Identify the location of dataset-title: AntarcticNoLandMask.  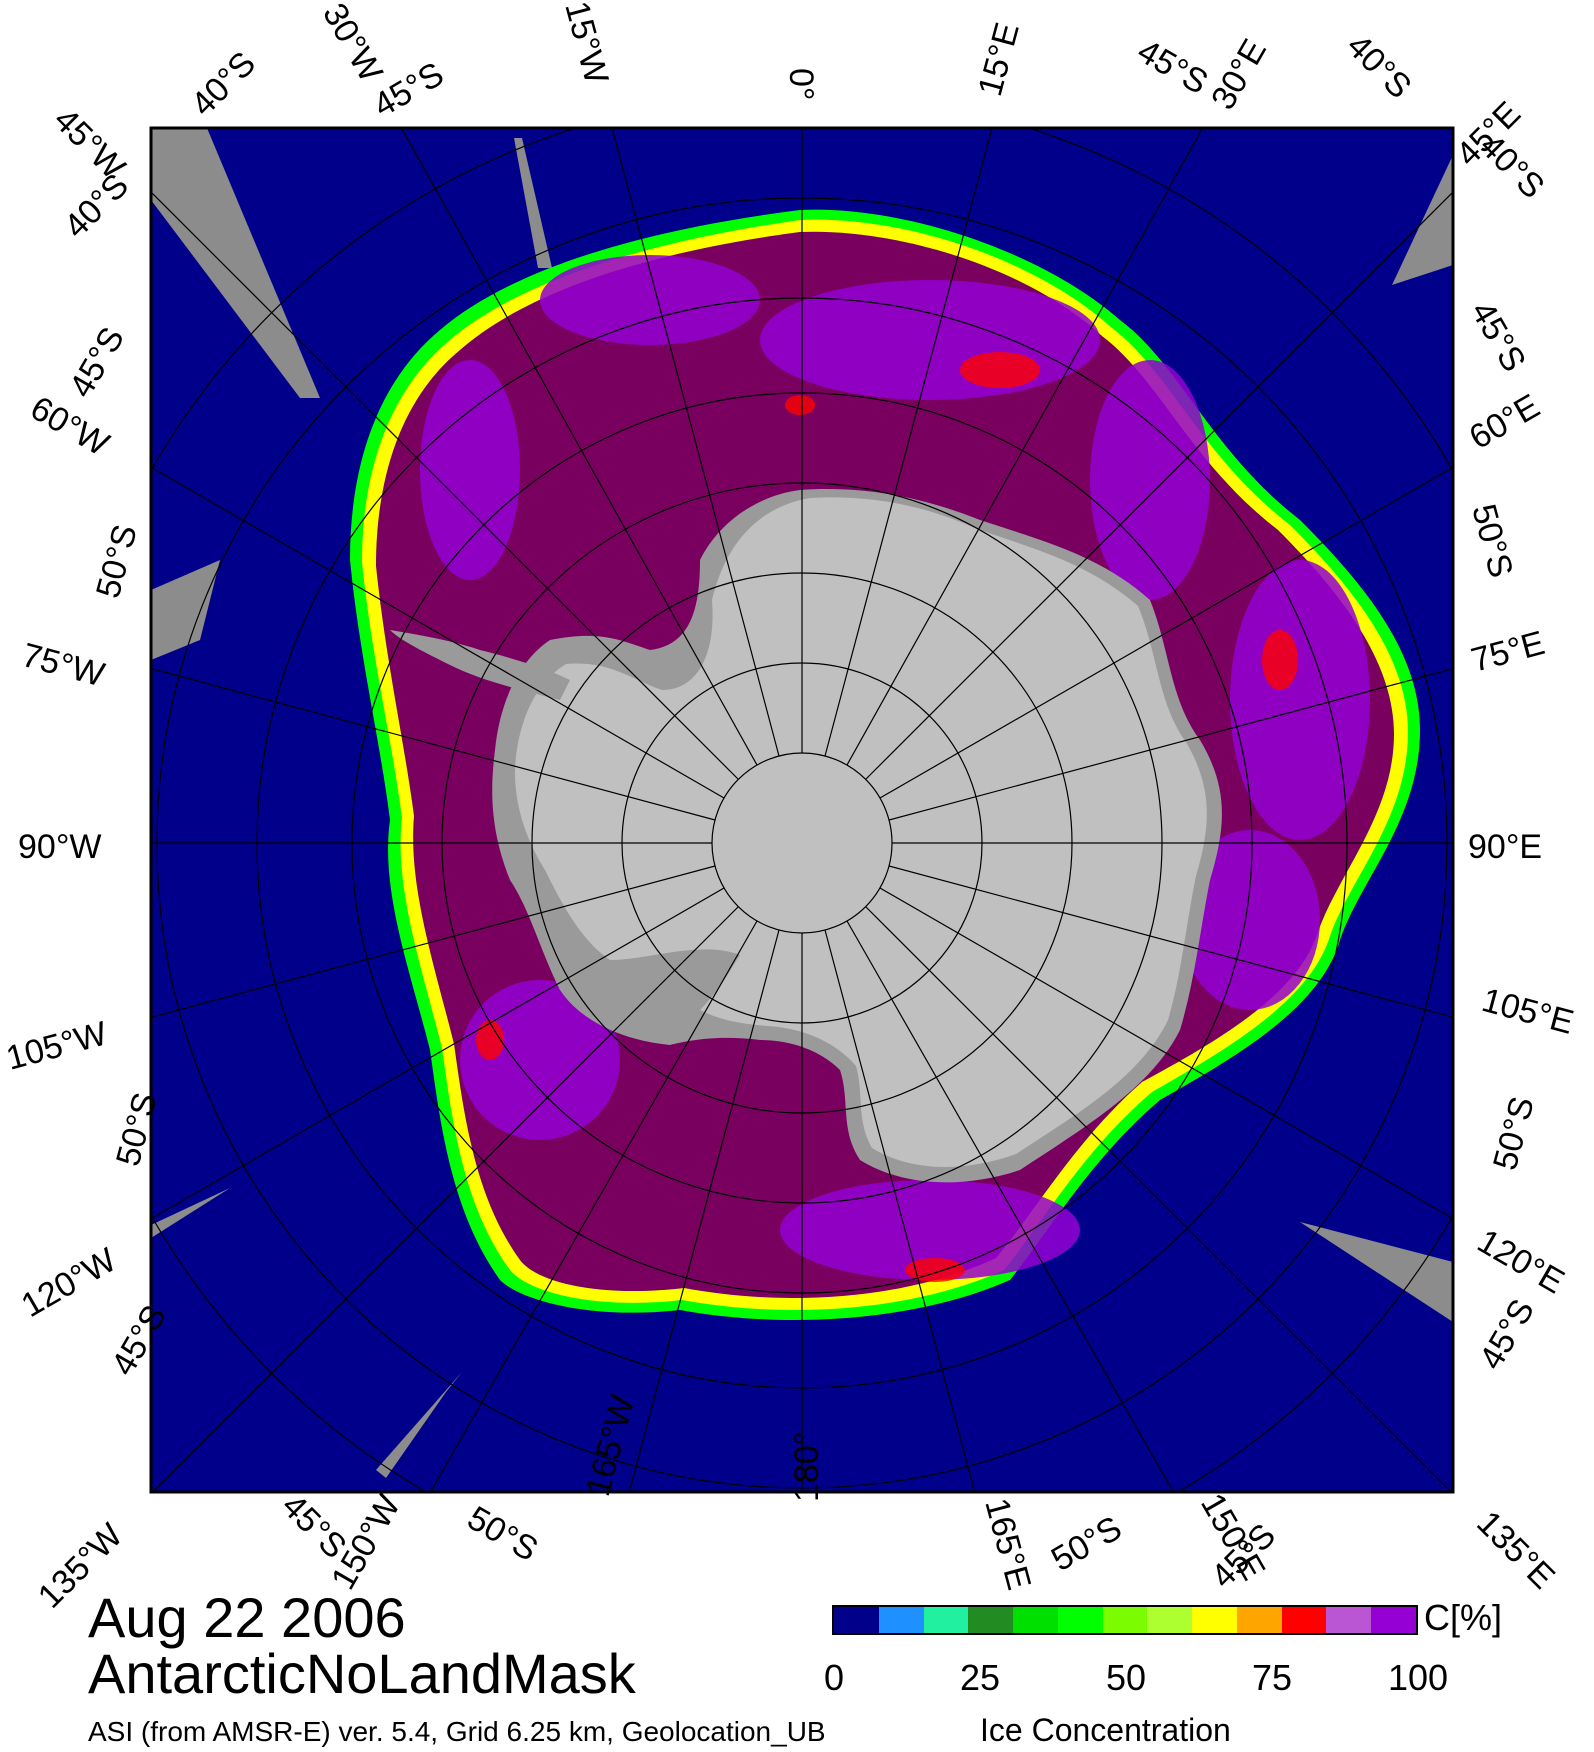
(362, 1673).